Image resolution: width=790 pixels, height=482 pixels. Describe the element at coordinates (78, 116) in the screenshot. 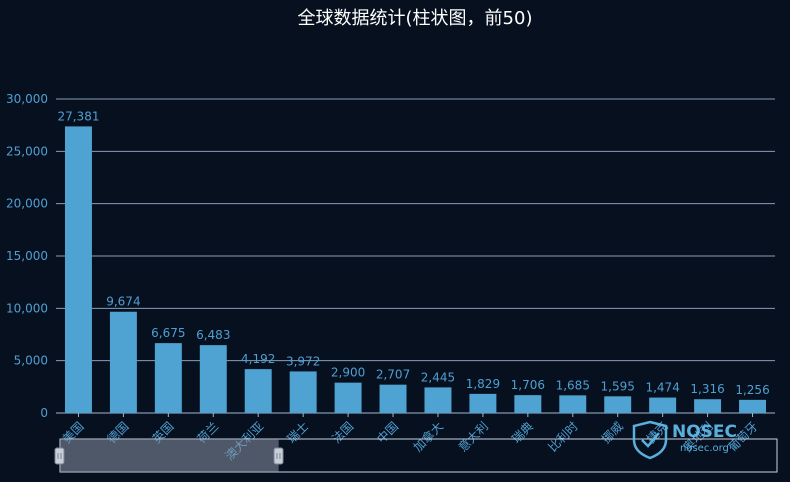

I see `data-label: 27,381` at that location.